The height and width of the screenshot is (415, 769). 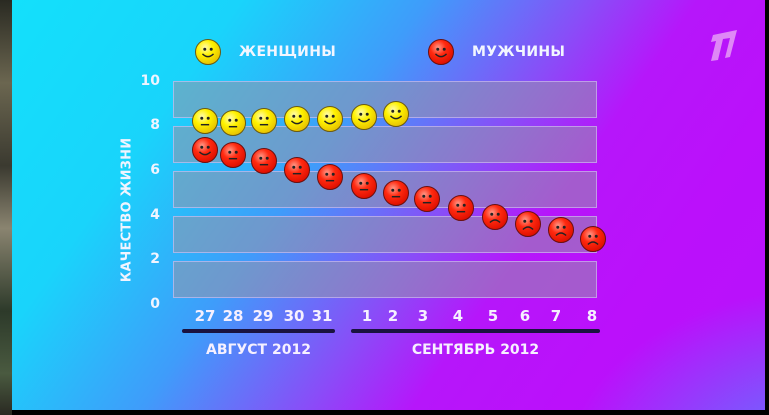 What do you see at coordinates (493, 316) in the screenshot?
I see `x-tick-5: 5` at bounding box center [493, 316].